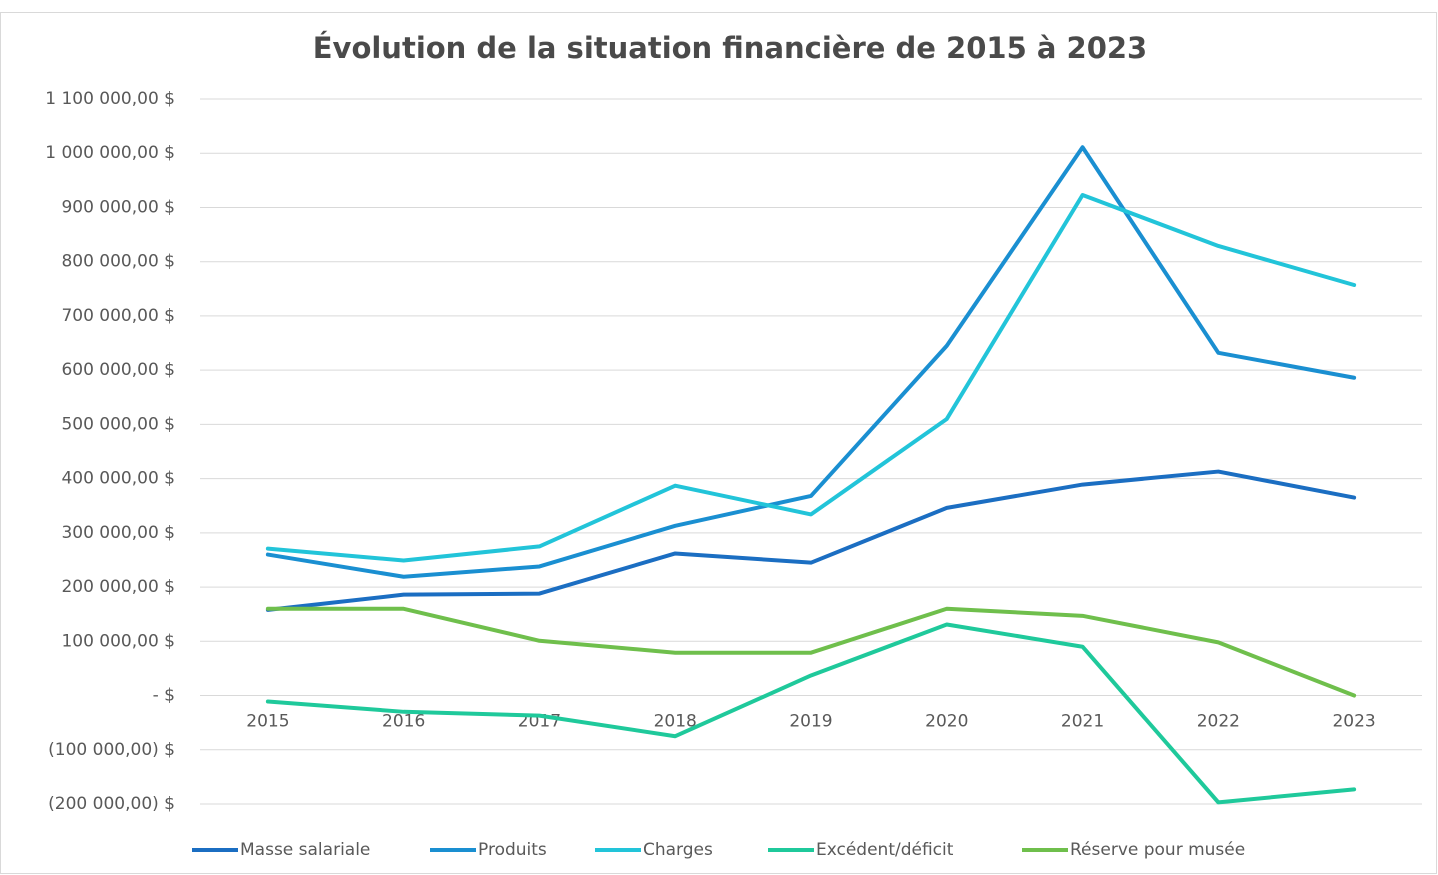 The image size is (1438, 875). What do you see at coordinates (118, 424) in the screenshot?
I see `y-tick-label: 500 000,00 $` at bounding box center [118, 424].